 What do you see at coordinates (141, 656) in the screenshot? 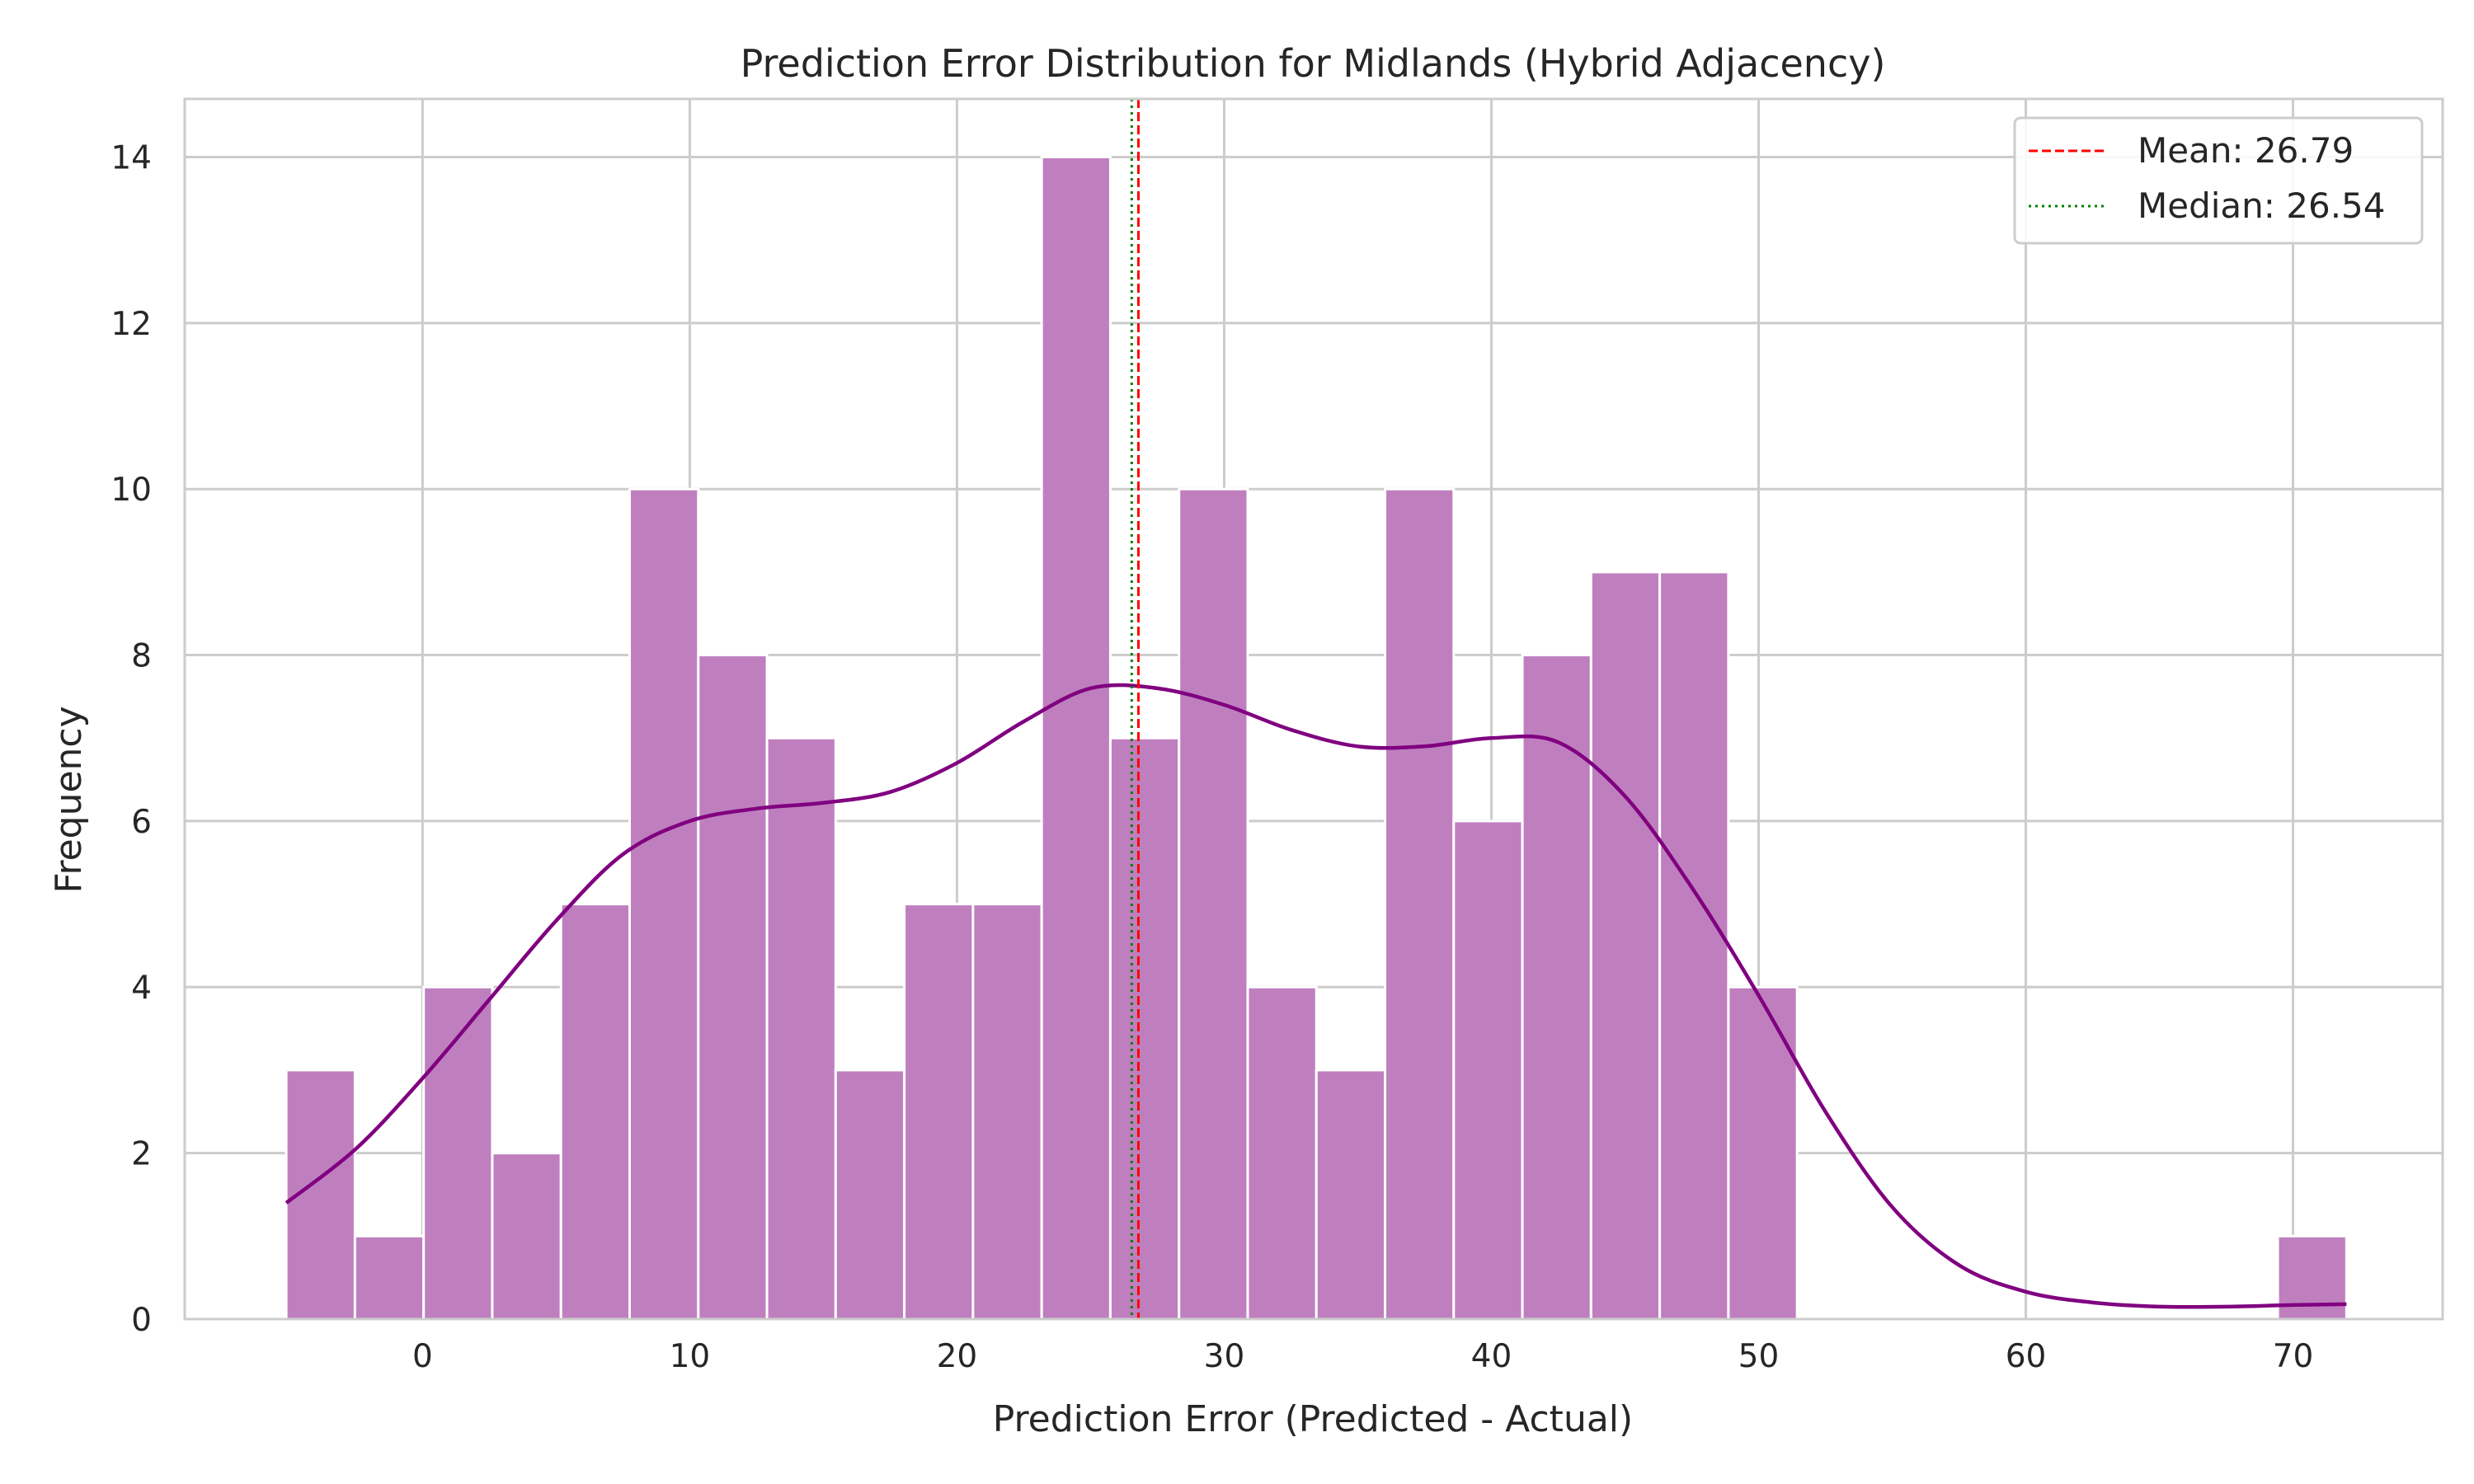
I see `y-tick-label: 8` at bounding box center [141, 656].